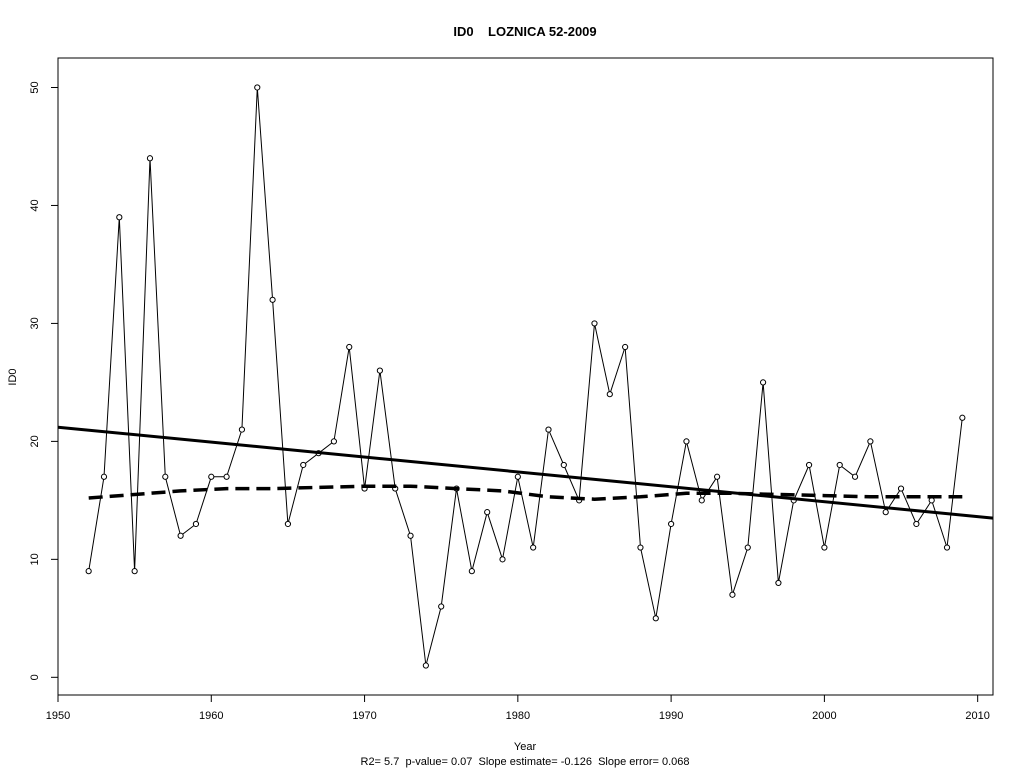  What do you see at coordinates (671, 716) in the screenshot?
I see `x-tick-label: 1990` at bounding box center [671, 716].